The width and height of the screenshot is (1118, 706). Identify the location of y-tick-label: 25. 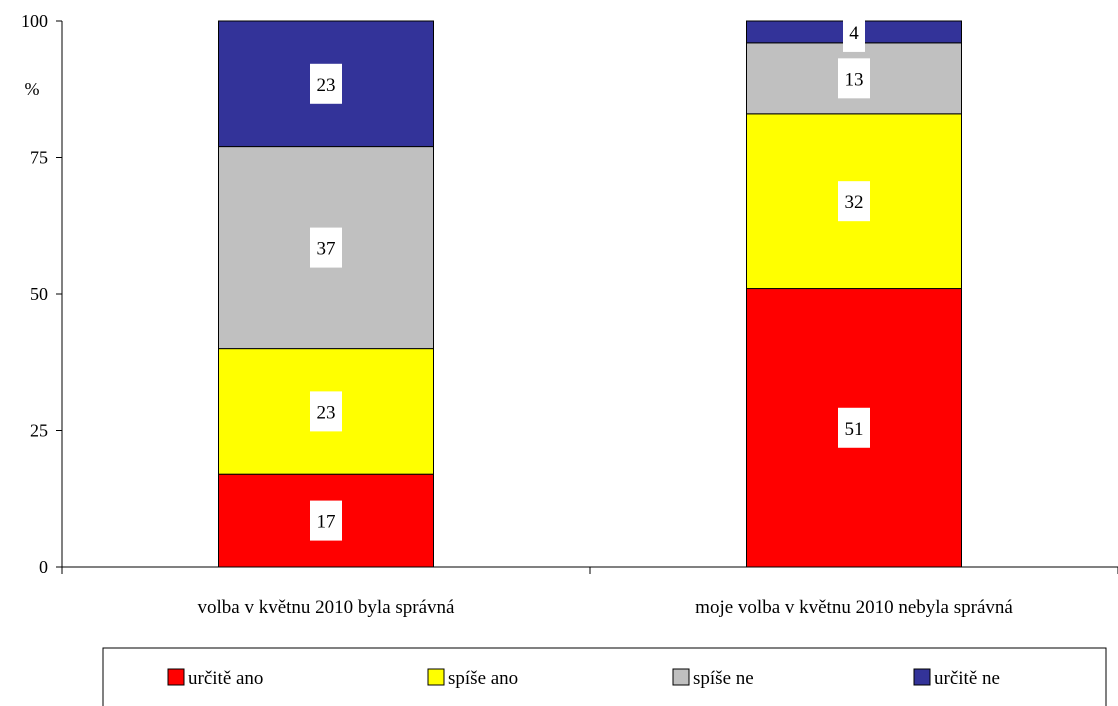
(39, 431).